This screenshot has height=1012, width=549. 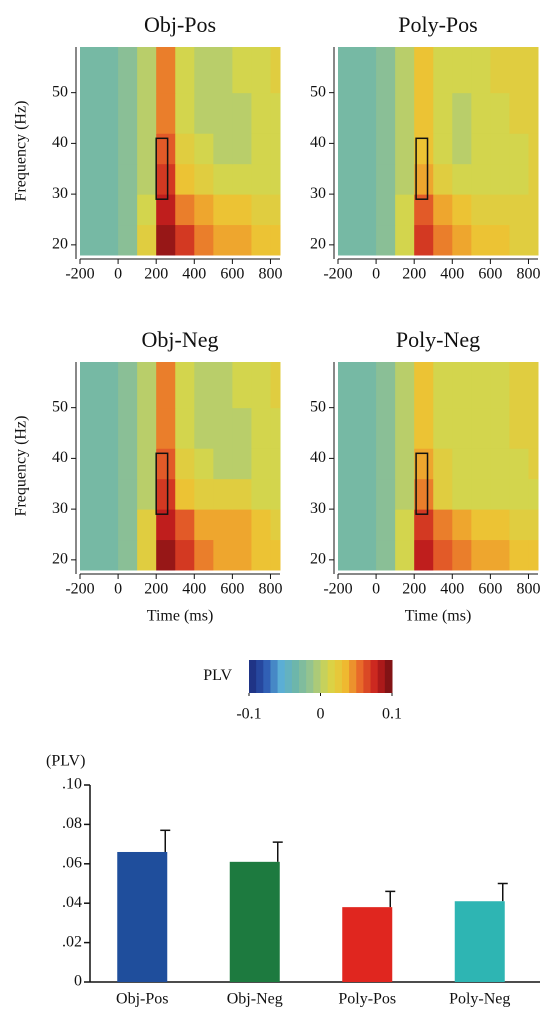 What do you see at coordinates (367, 999) in the screenshot?
I see `x-tick-label: Poly-Pos` at bounding box center [367, 999].